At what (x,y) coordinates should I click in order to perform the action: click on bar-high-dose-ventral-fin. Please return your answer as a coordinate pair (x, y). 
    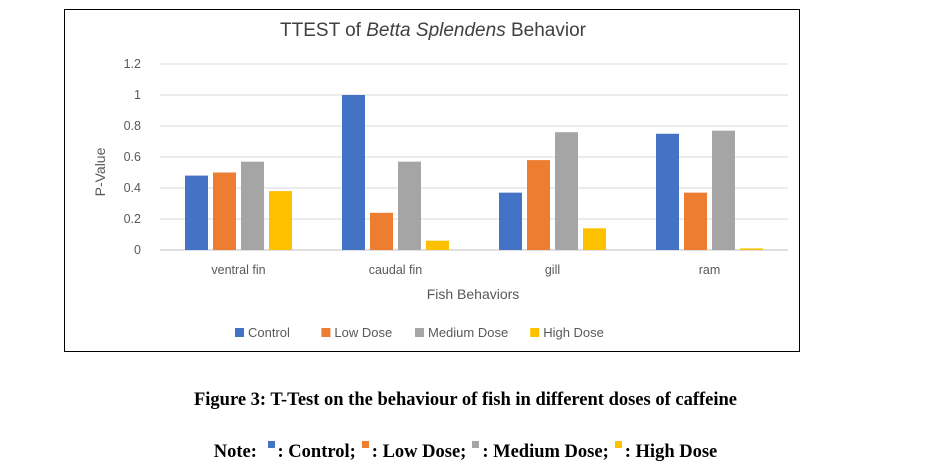
    Looking at the image, I should click on (280, 220).